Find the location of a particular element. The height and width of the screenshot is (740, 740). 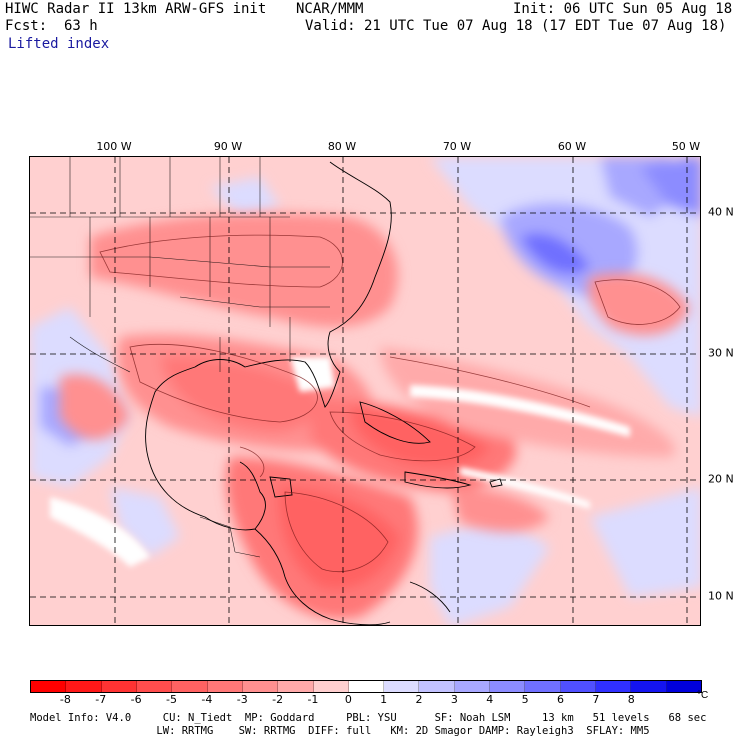

lat-label-30n: 30 N is located at coordinates (721, 353).